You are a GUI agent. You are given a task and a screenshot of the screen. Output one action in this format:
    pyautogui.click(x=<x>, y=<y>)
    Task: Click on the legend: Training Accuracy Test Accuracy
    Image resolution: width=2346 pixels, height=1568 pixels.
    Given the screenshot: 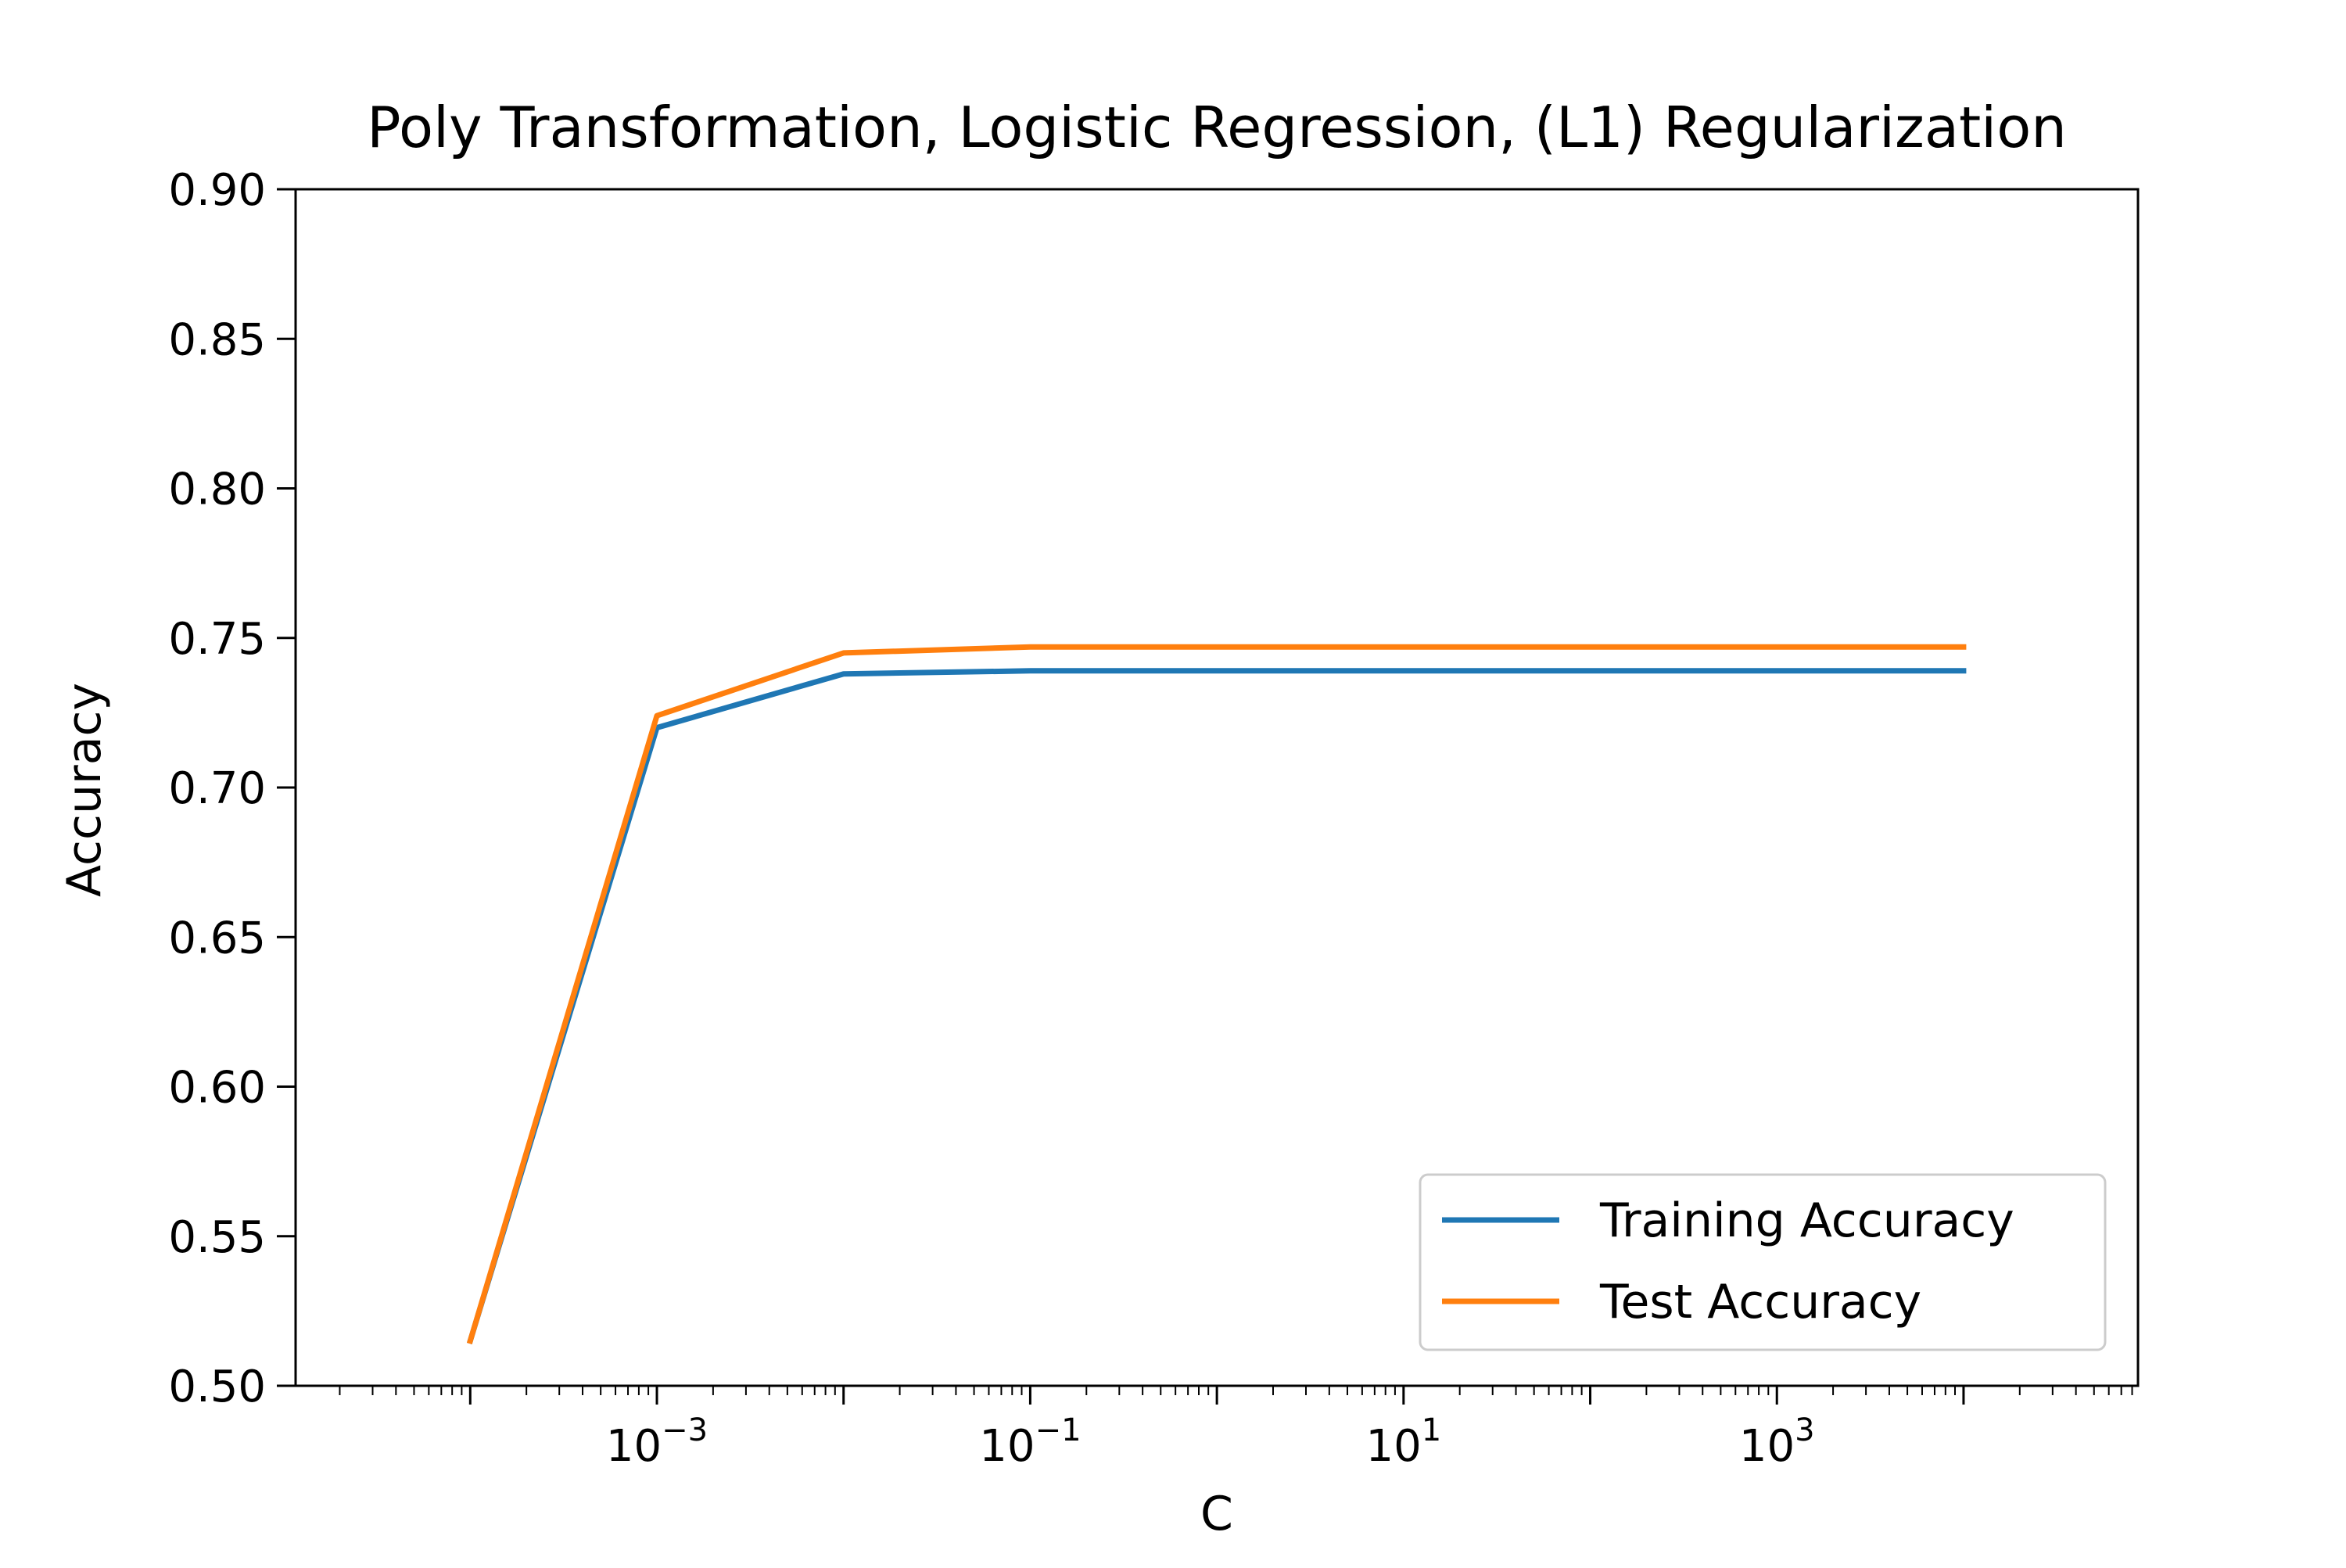 What is the action you would take?
    pyautogui.click(x=1763, y=1262)
    